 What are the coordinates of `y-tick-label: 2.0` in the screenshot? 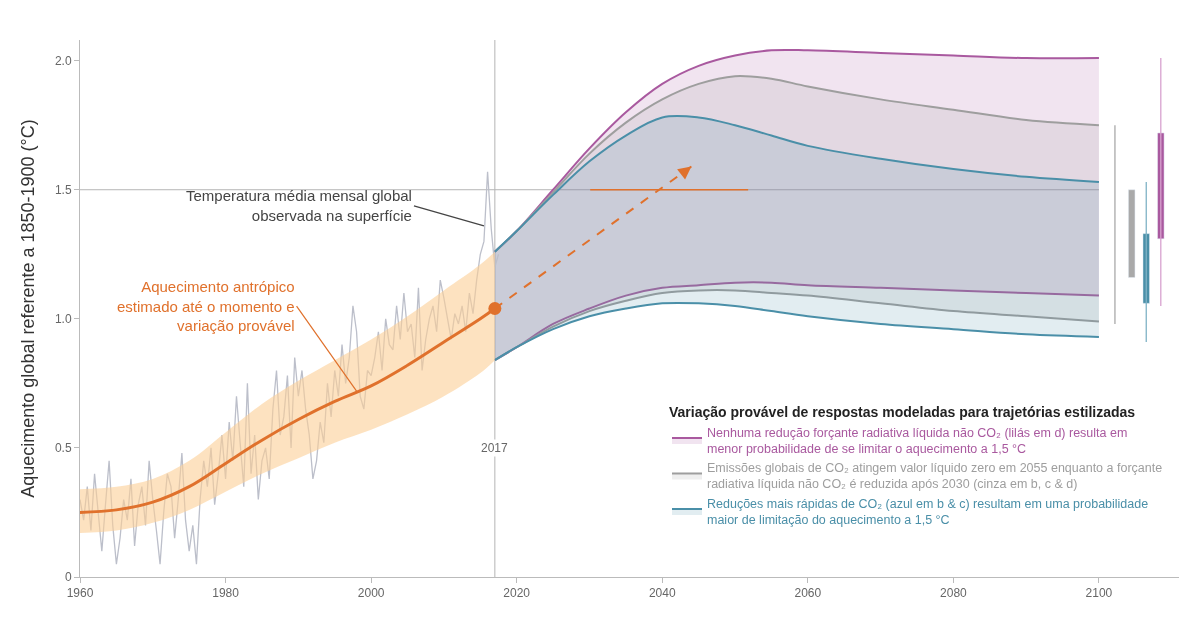 It's located at (63, 60).